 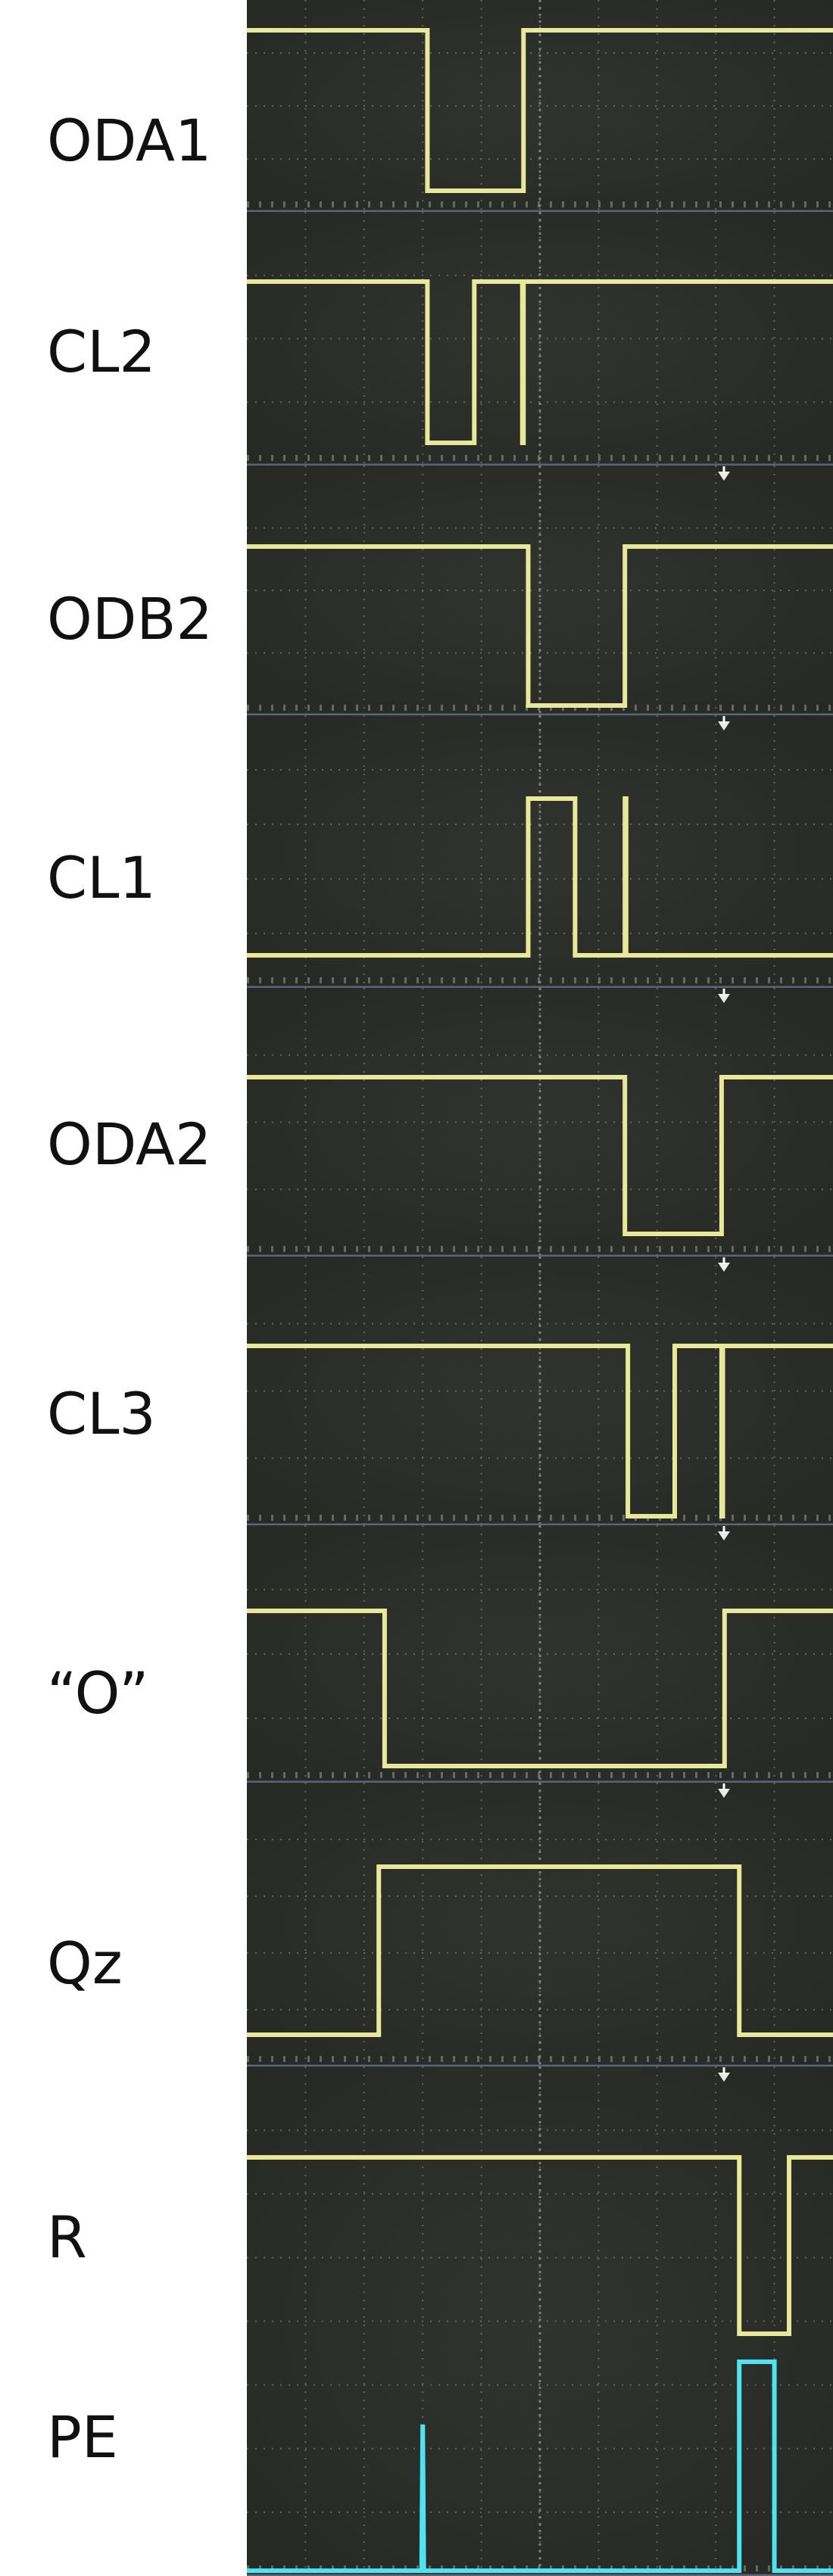 I want to click on channel-label: R, so click(x=67, y=2237).